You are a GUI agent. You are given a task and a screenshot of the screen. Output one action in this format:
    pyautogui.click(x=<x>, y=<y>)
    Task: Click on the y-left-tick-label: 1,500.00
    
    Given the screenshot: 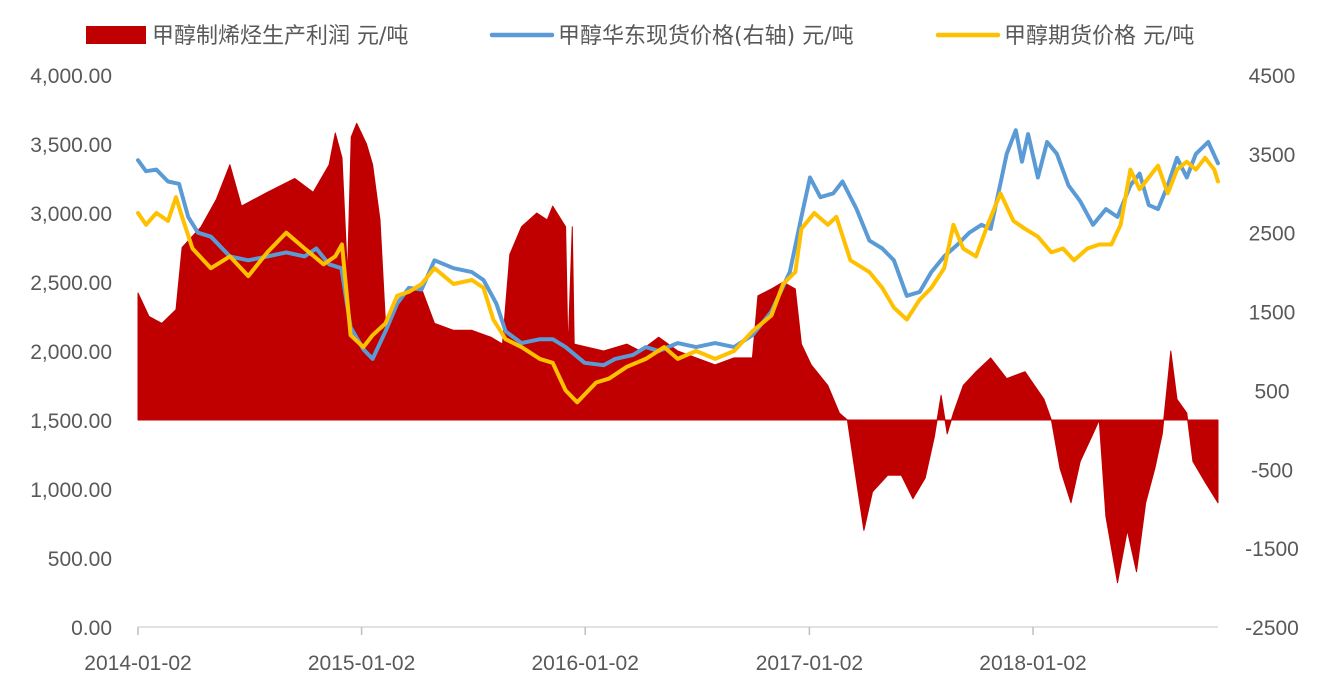 What is the action you would take?
    pyautogui.click(x=71, y=421)
    